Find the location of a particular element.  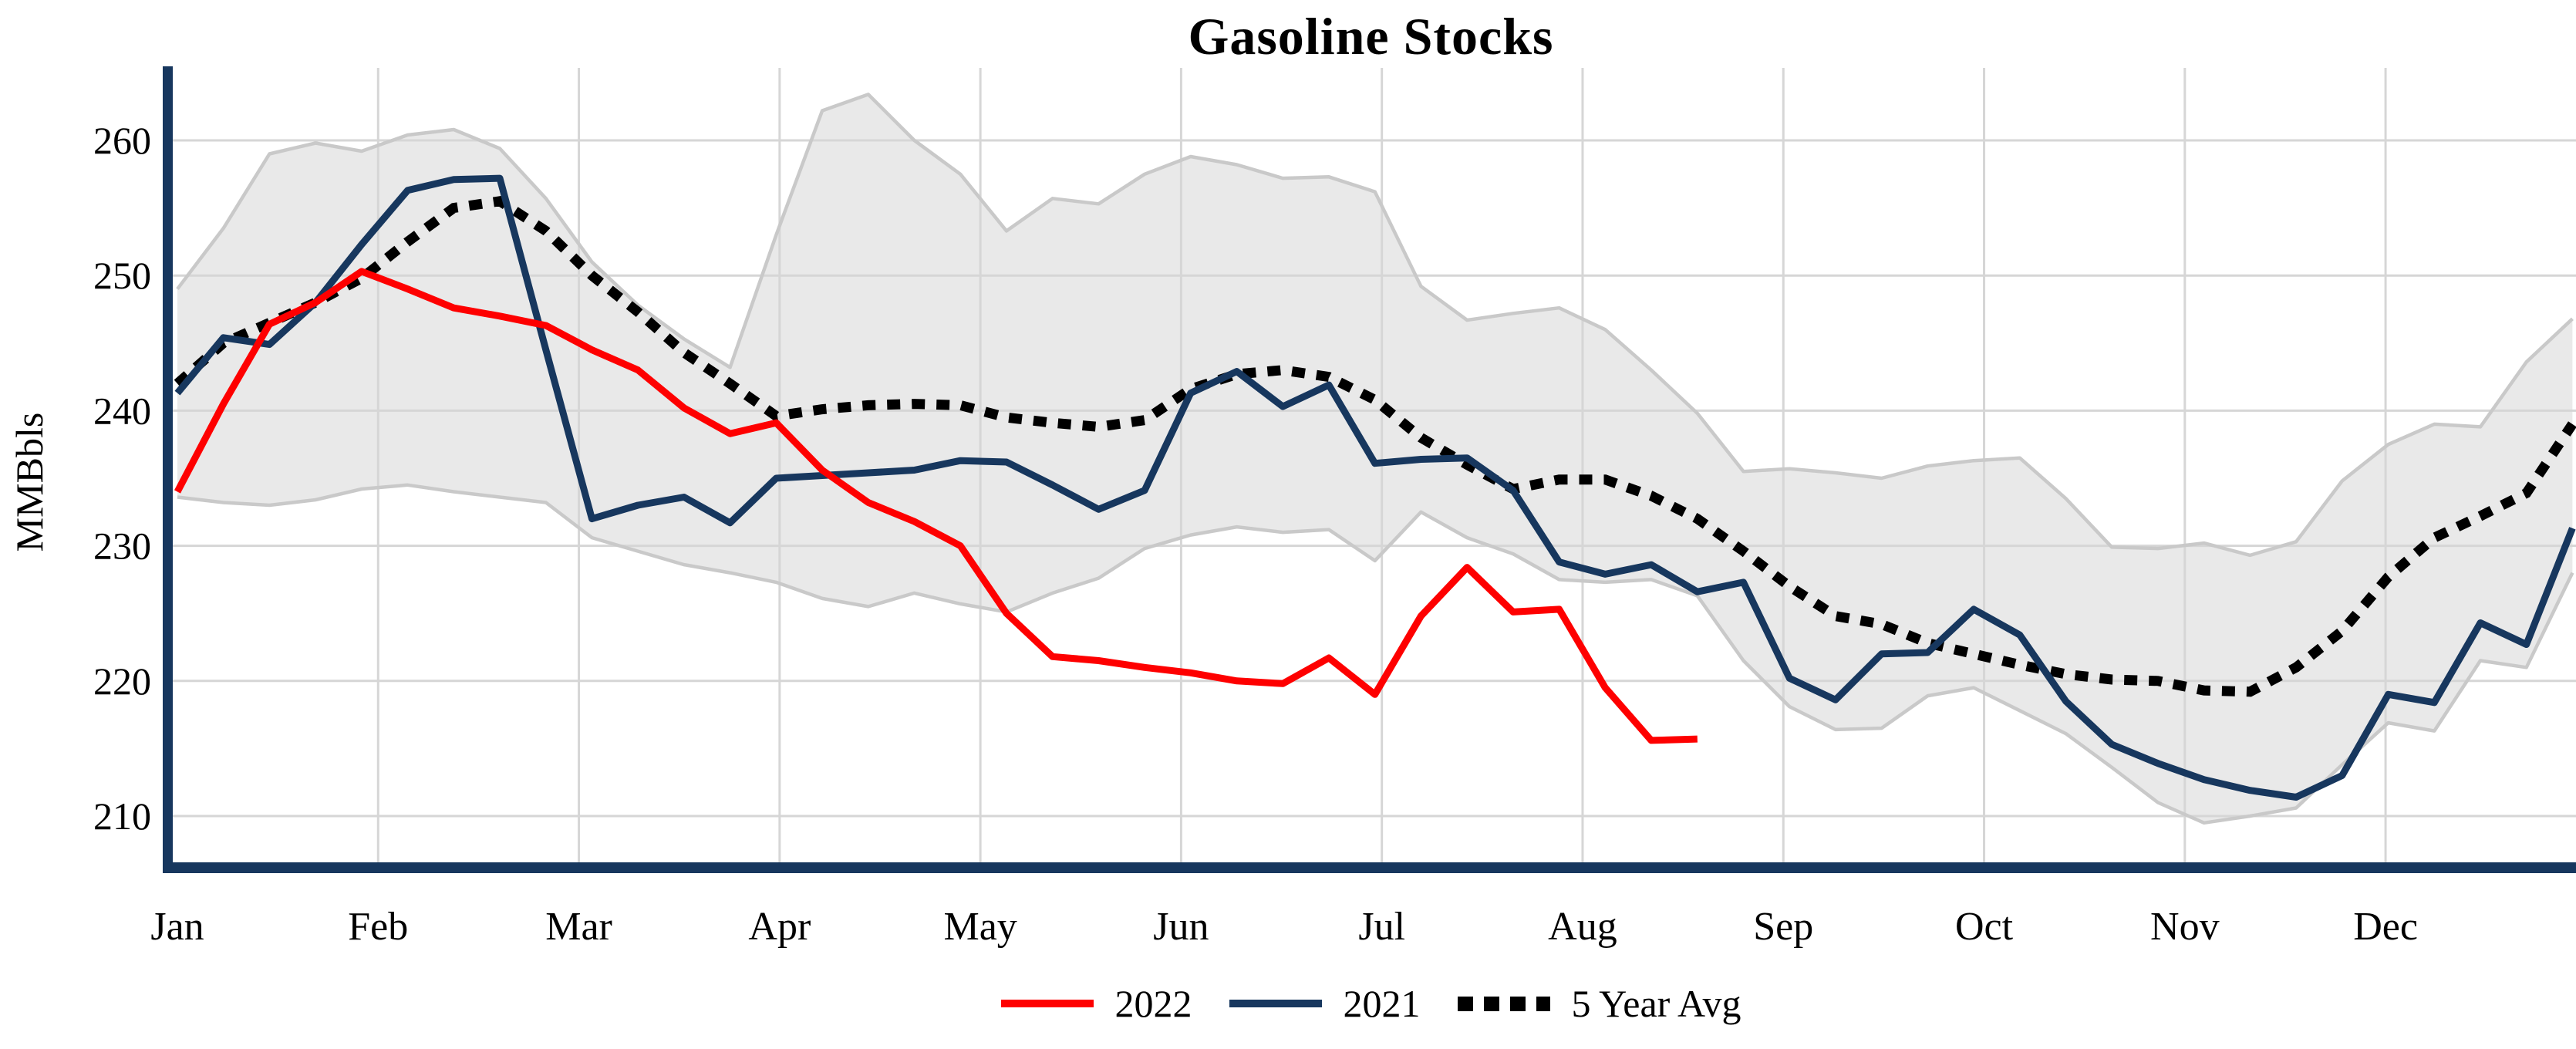

x-tick-label-Mar: Mar is located at coordinates (578, 927).